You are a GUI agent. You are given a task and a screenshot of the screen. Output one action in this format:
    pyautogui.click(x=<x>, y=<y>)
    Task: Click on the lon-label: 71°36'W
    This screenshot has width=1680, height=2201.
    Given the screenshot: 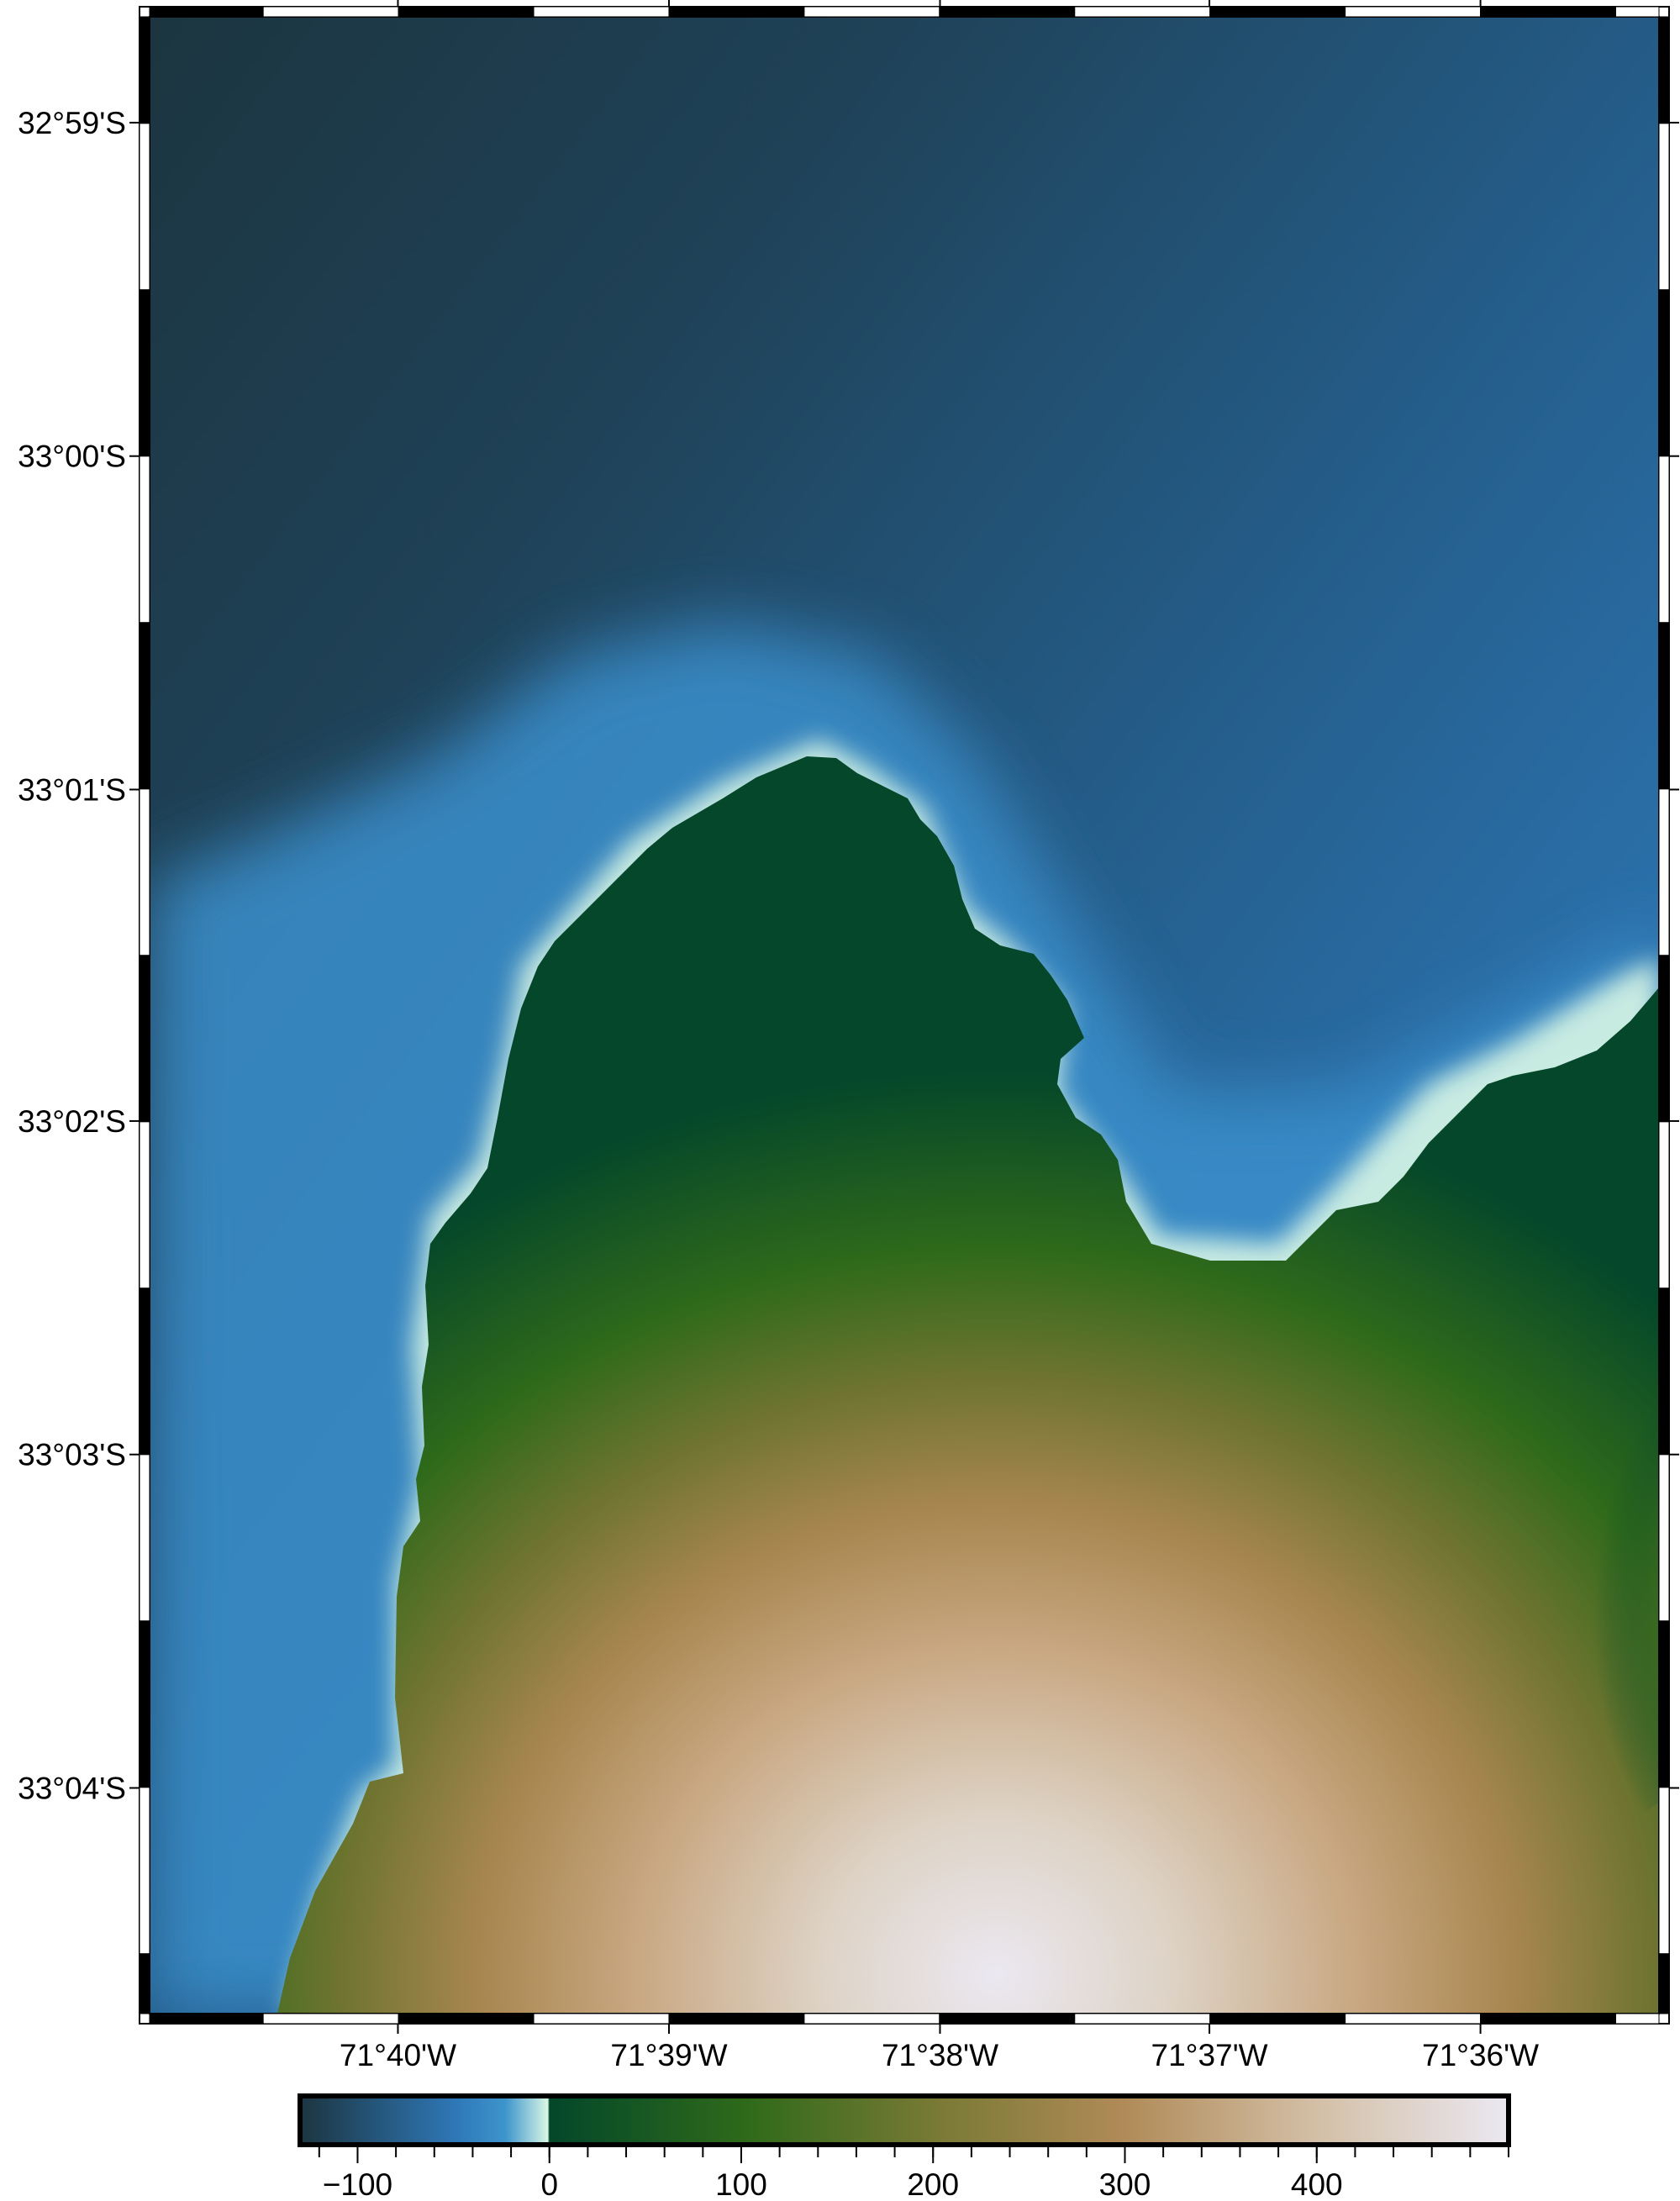 What is the action you would take?
    pyautogui.click(x=1480, y=2055)
    